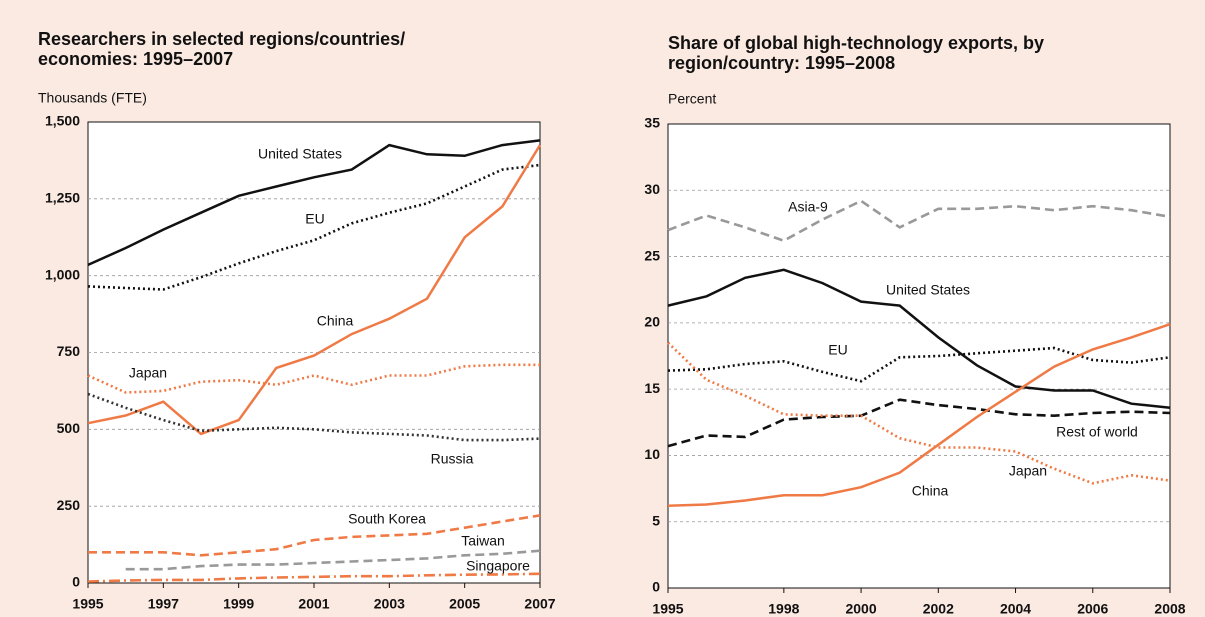 The height and width of the screenshot is (617, 1205). I want to click on x-tick-label: 2002, so click(938, 609).